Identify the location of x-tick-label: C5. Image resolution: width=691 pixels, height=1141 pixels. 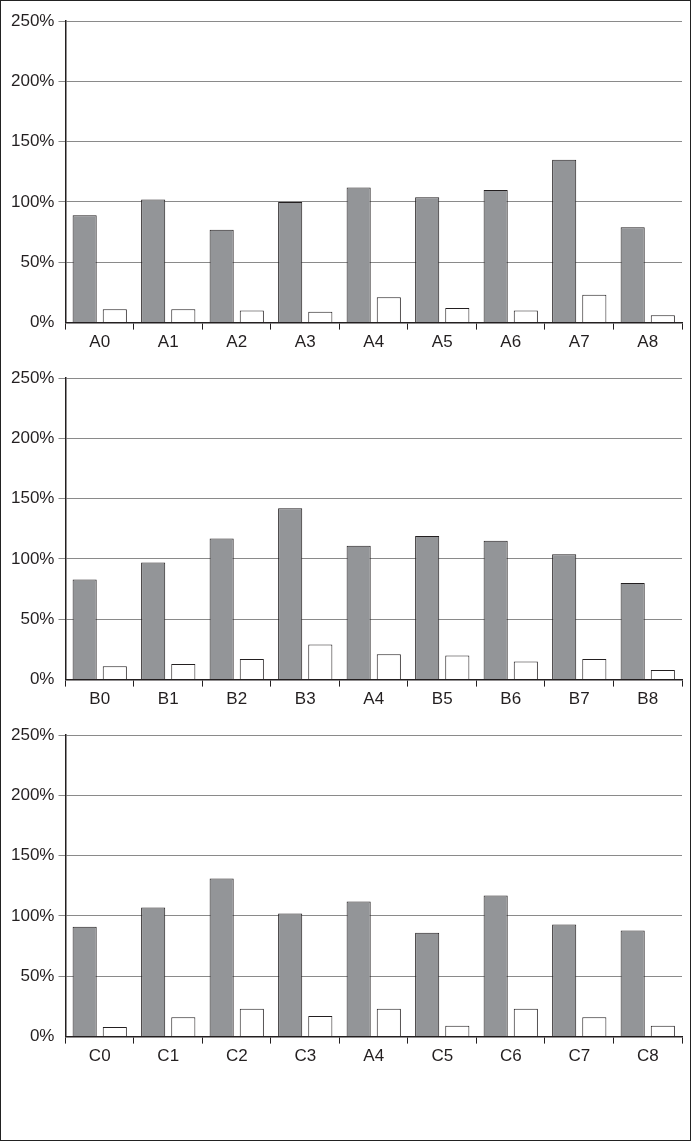
(442, 1056).